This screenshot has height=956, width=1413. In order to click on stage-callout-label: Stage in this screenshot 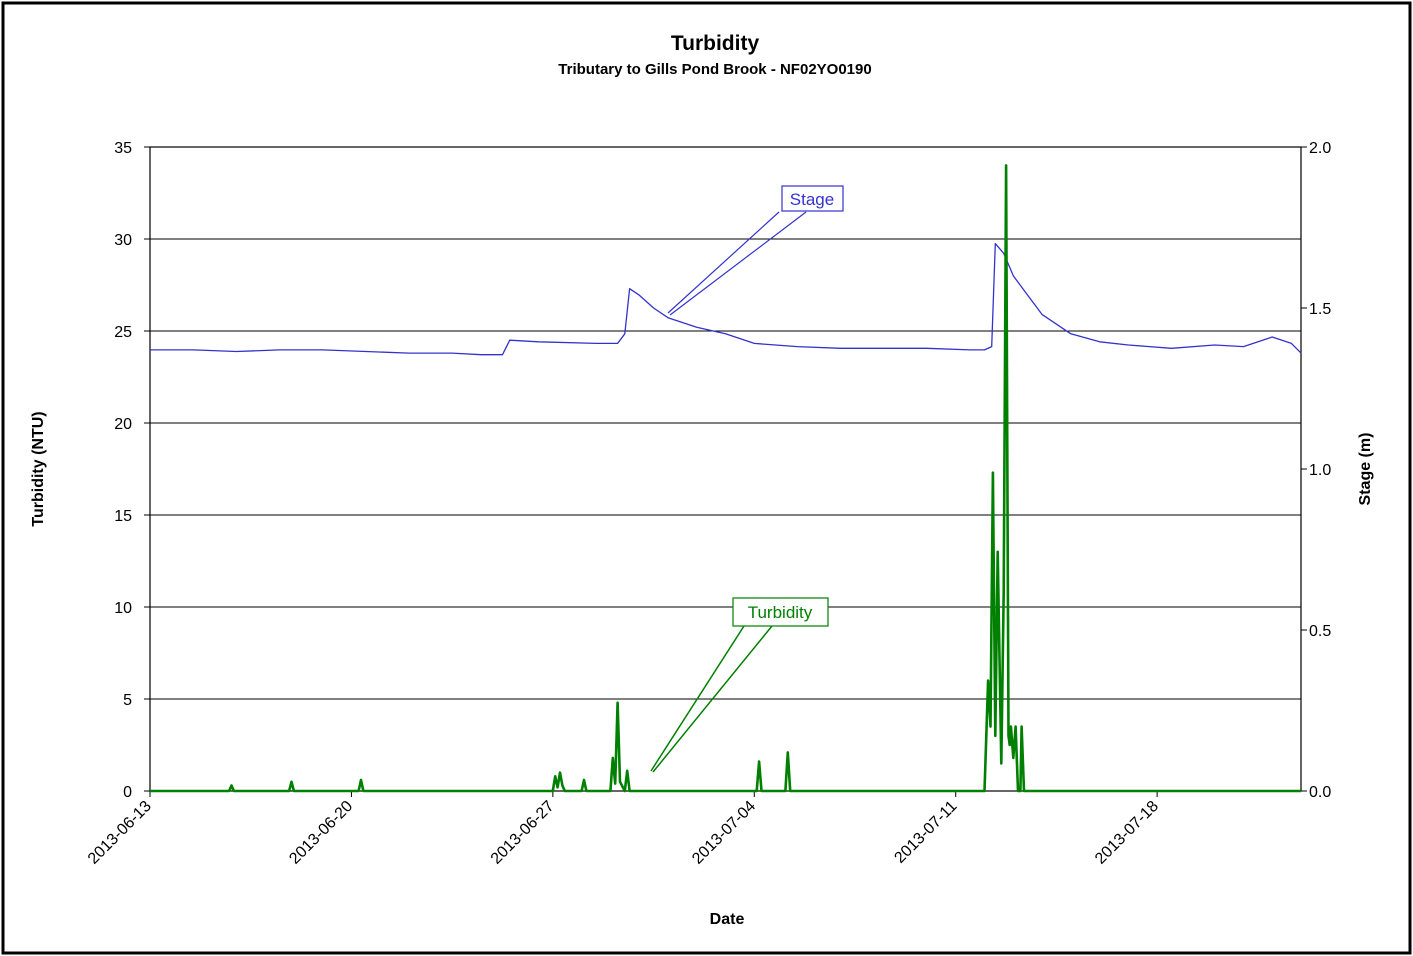, I will do `click(812, 199)`.